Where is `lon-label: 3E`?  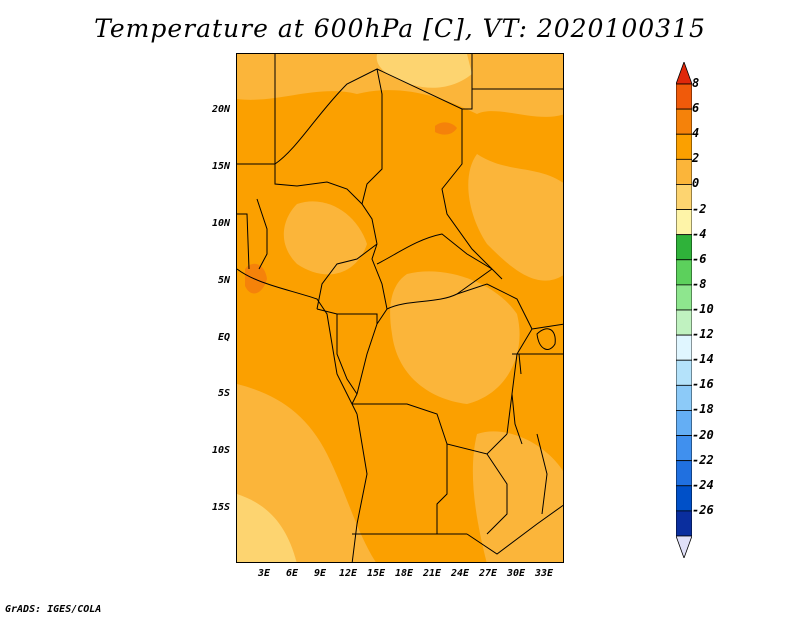 lon-label: 3E is located at coordinates (264, 573).